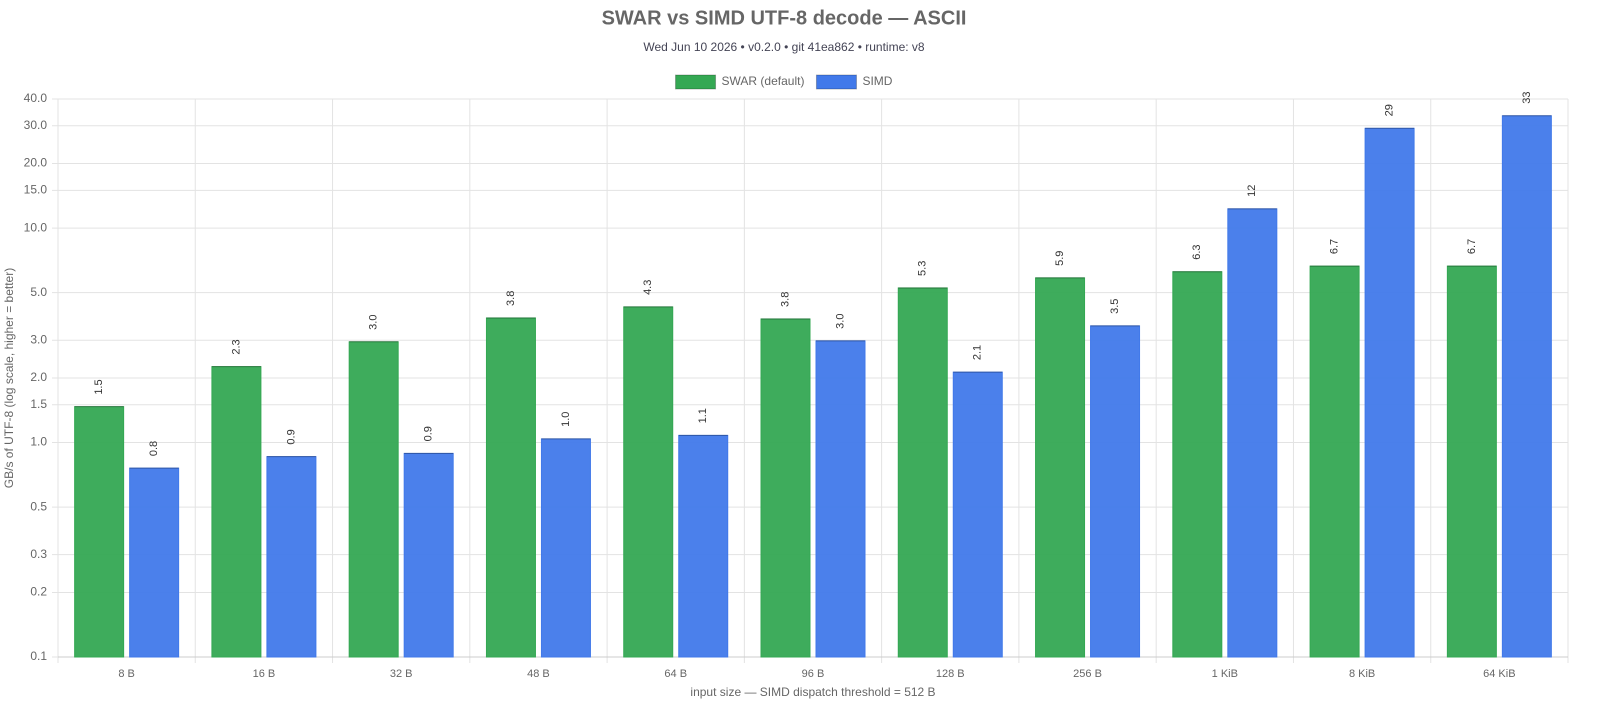 The height and width of the screenshot is (720, 1600). Describe the element at coordinates (401, 674) in the screenshot. I see `x-tick-label: 32 B` at that location.